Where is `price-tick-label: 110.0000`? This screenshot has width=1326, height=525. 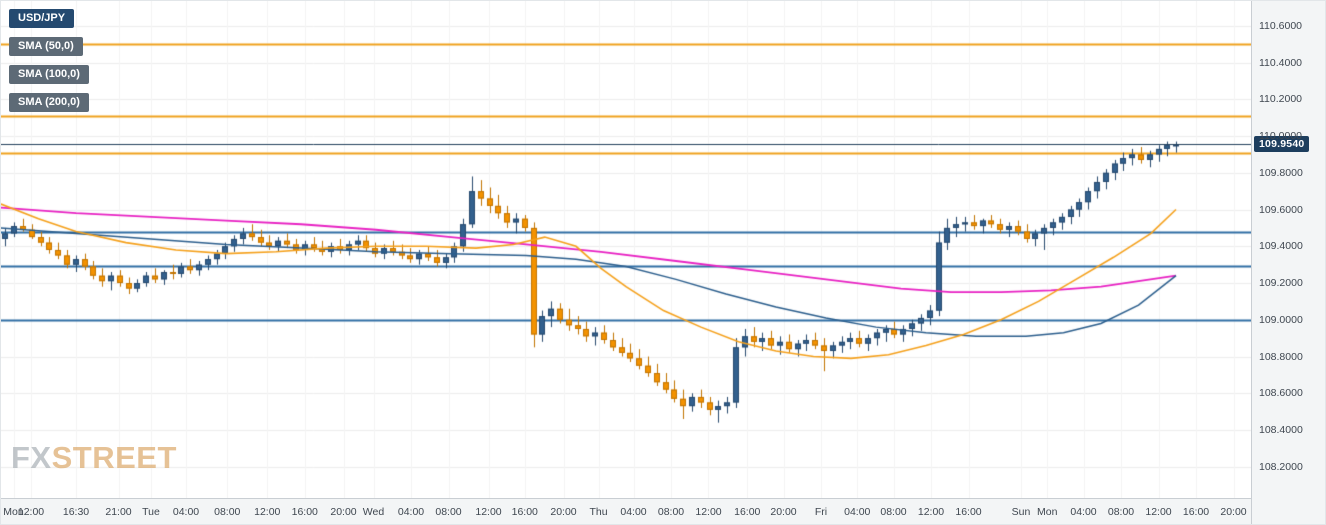
price-tick-label: 110.0000 is located at coordinates (1281, 136).